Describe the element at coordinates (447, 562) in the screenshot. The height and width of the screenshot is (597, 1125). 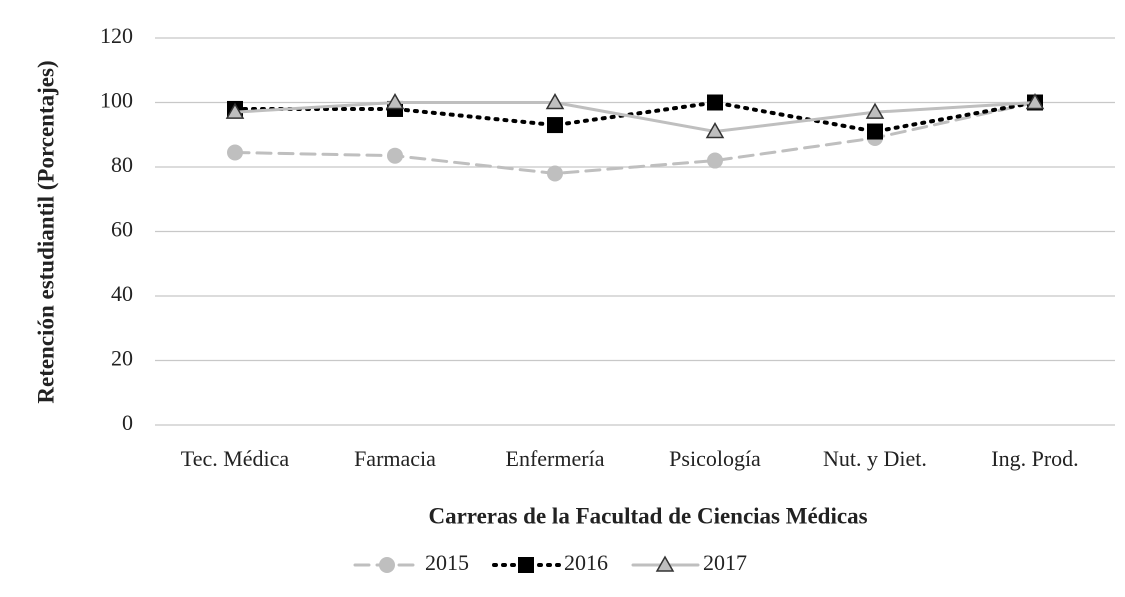
I see `legend-label: 2015` at that location.